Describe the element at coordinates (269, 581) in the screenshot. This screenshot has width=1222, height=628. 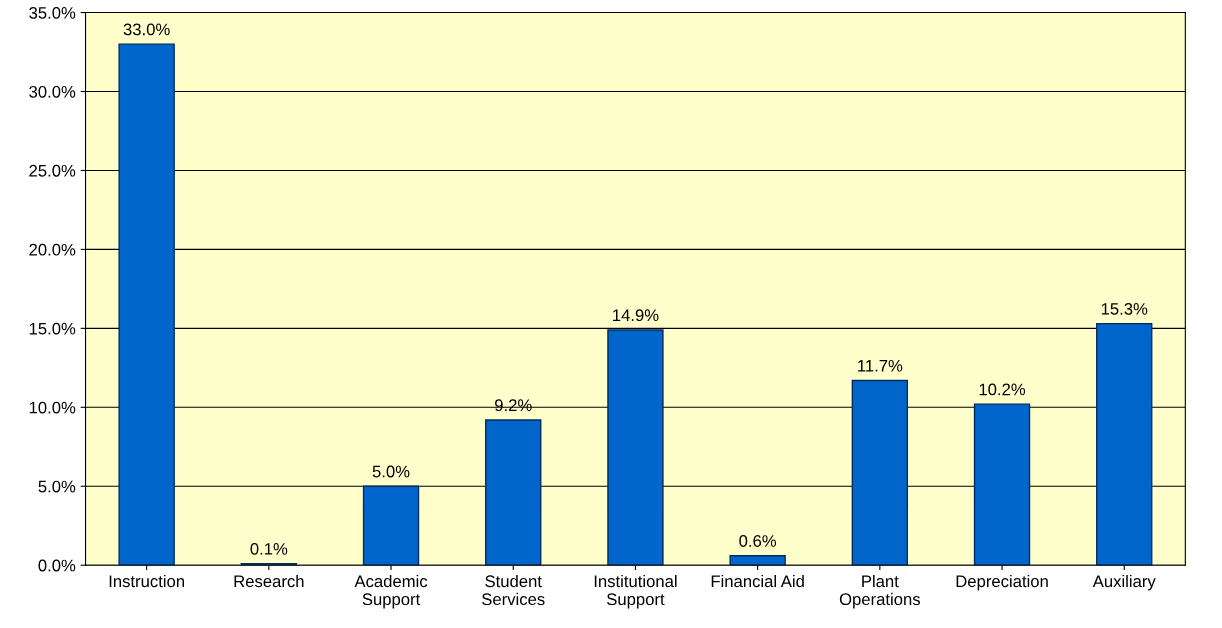
I see `x-tick-label: Research` at that location.